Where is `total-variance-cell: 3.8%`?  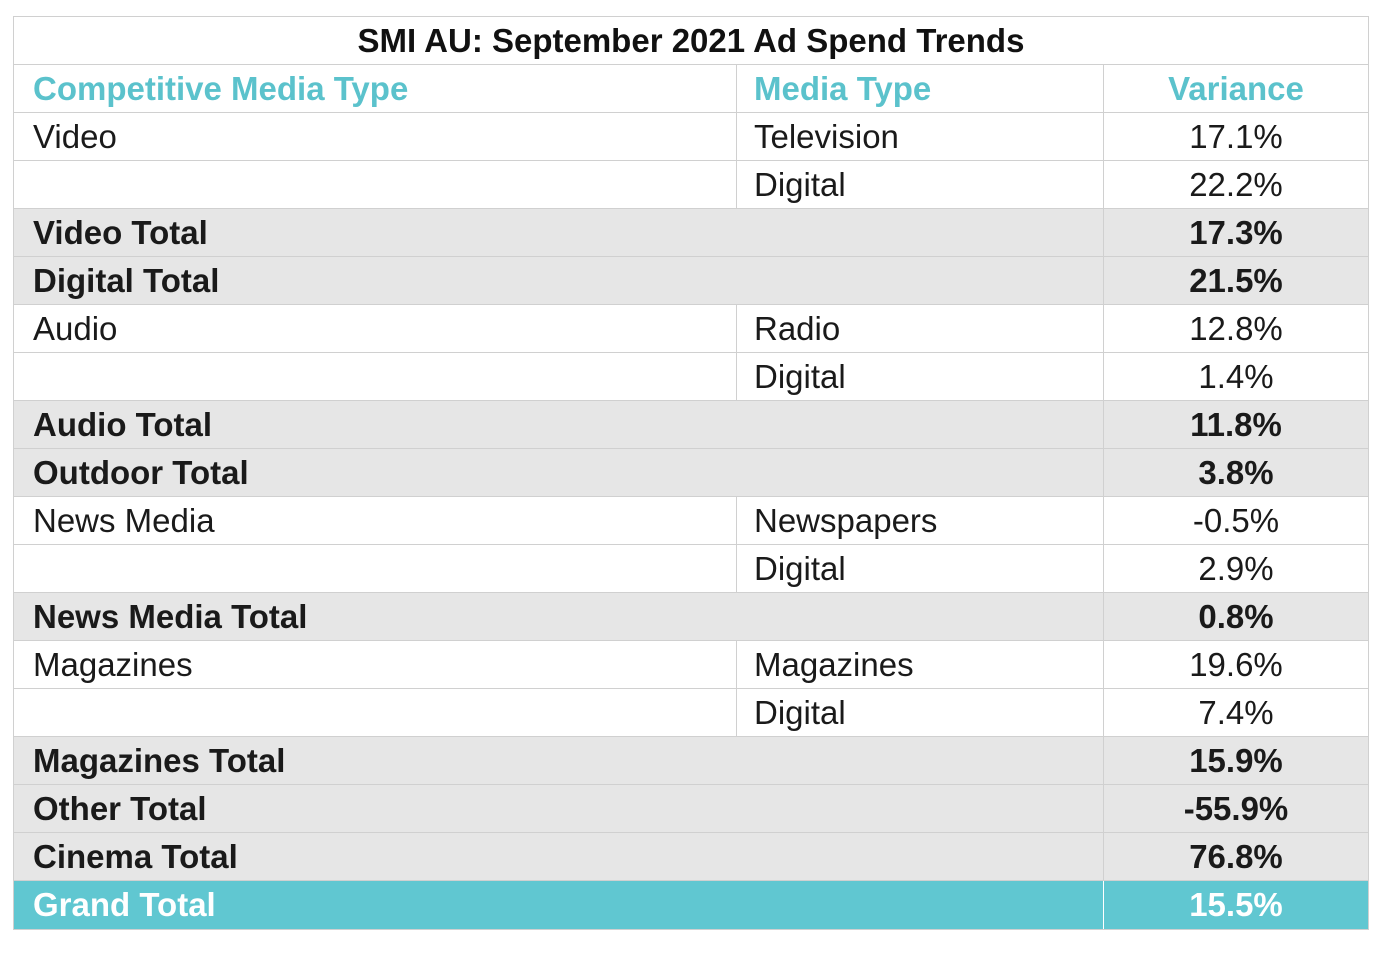 total-variance-cell: 3.8% is located at coordinates (1236, 472).